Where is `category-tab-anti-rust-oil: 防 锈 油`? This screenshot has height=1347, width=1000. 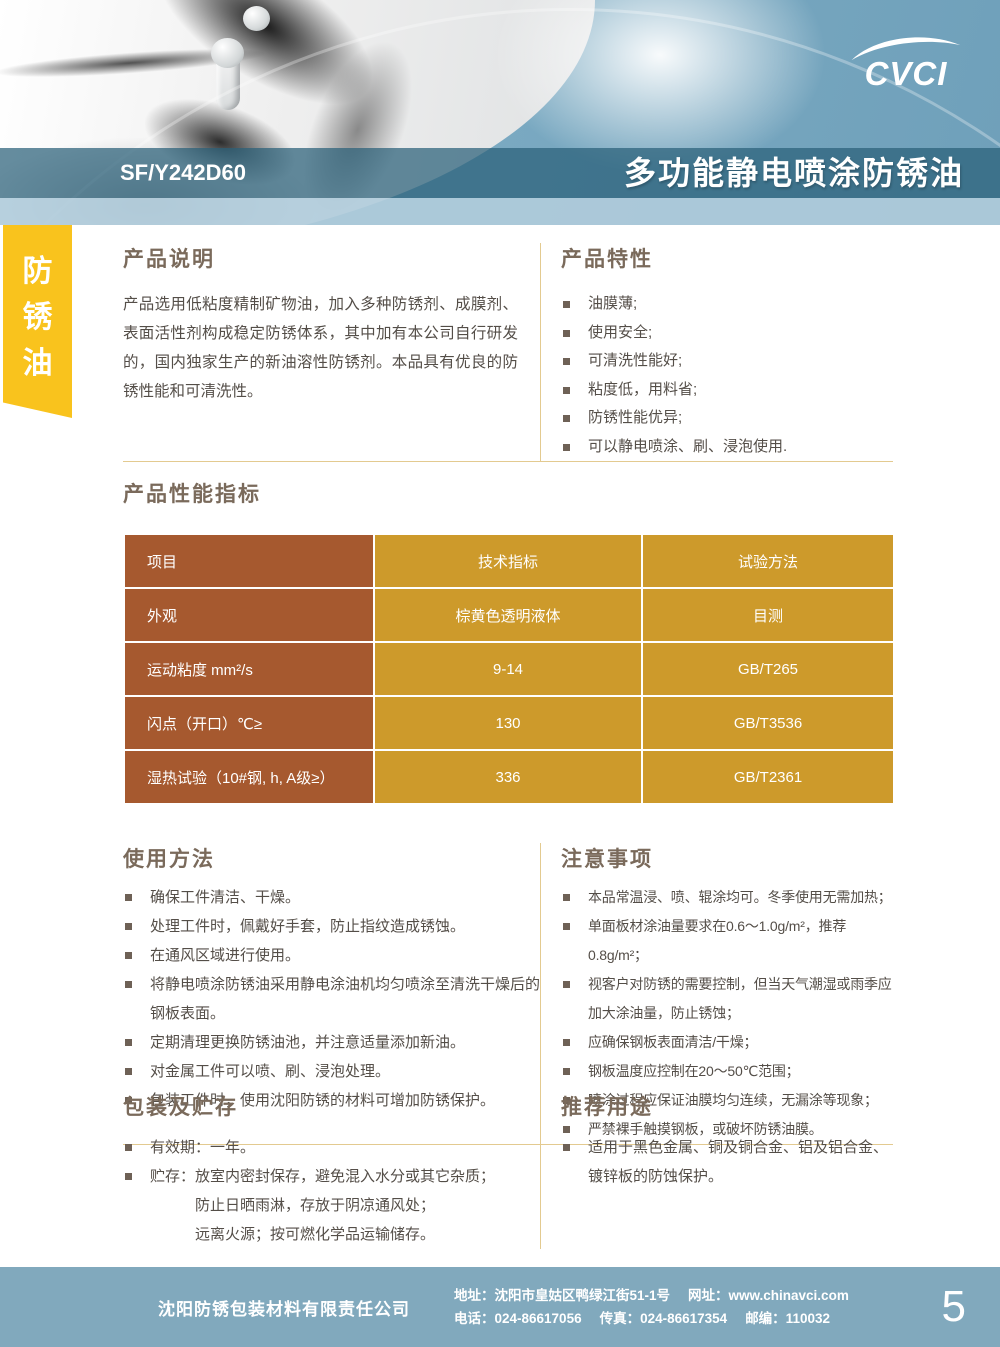
category-tab-anti-rust-oil: 防 锈 油 is located at coordinates (37, 321).